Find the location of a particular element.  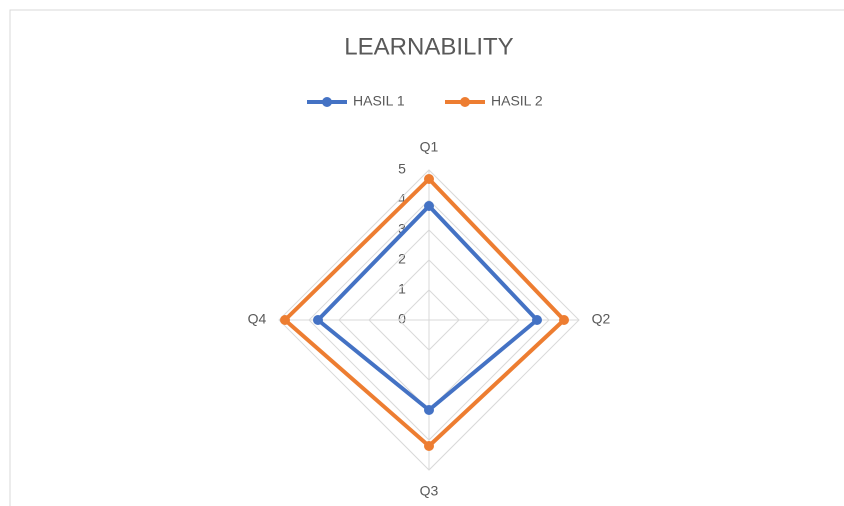

category-label: Q2 is located at coordinates (601, 319).